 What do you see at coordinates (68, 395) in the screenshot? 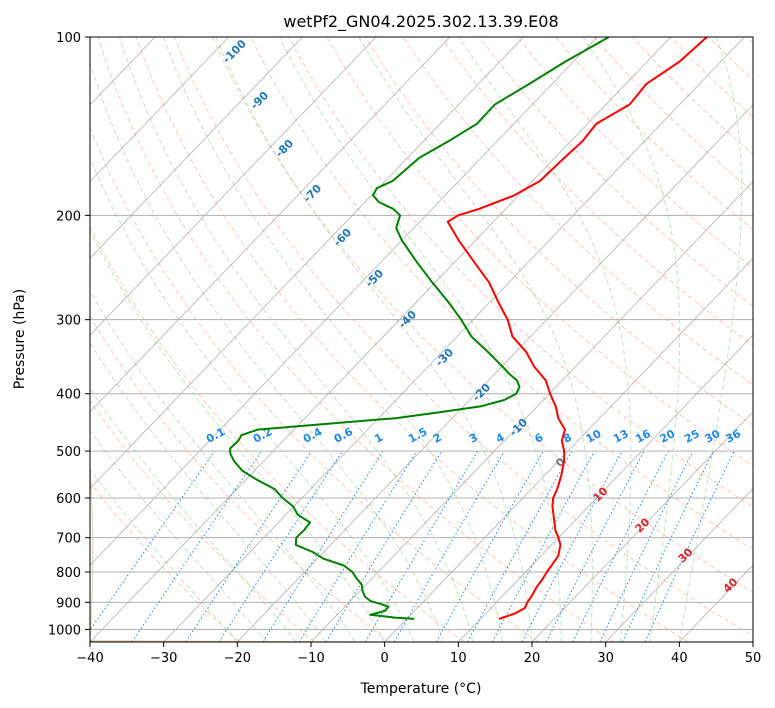
I see `y-tick-label: 400` at bounding box center [68, 395].